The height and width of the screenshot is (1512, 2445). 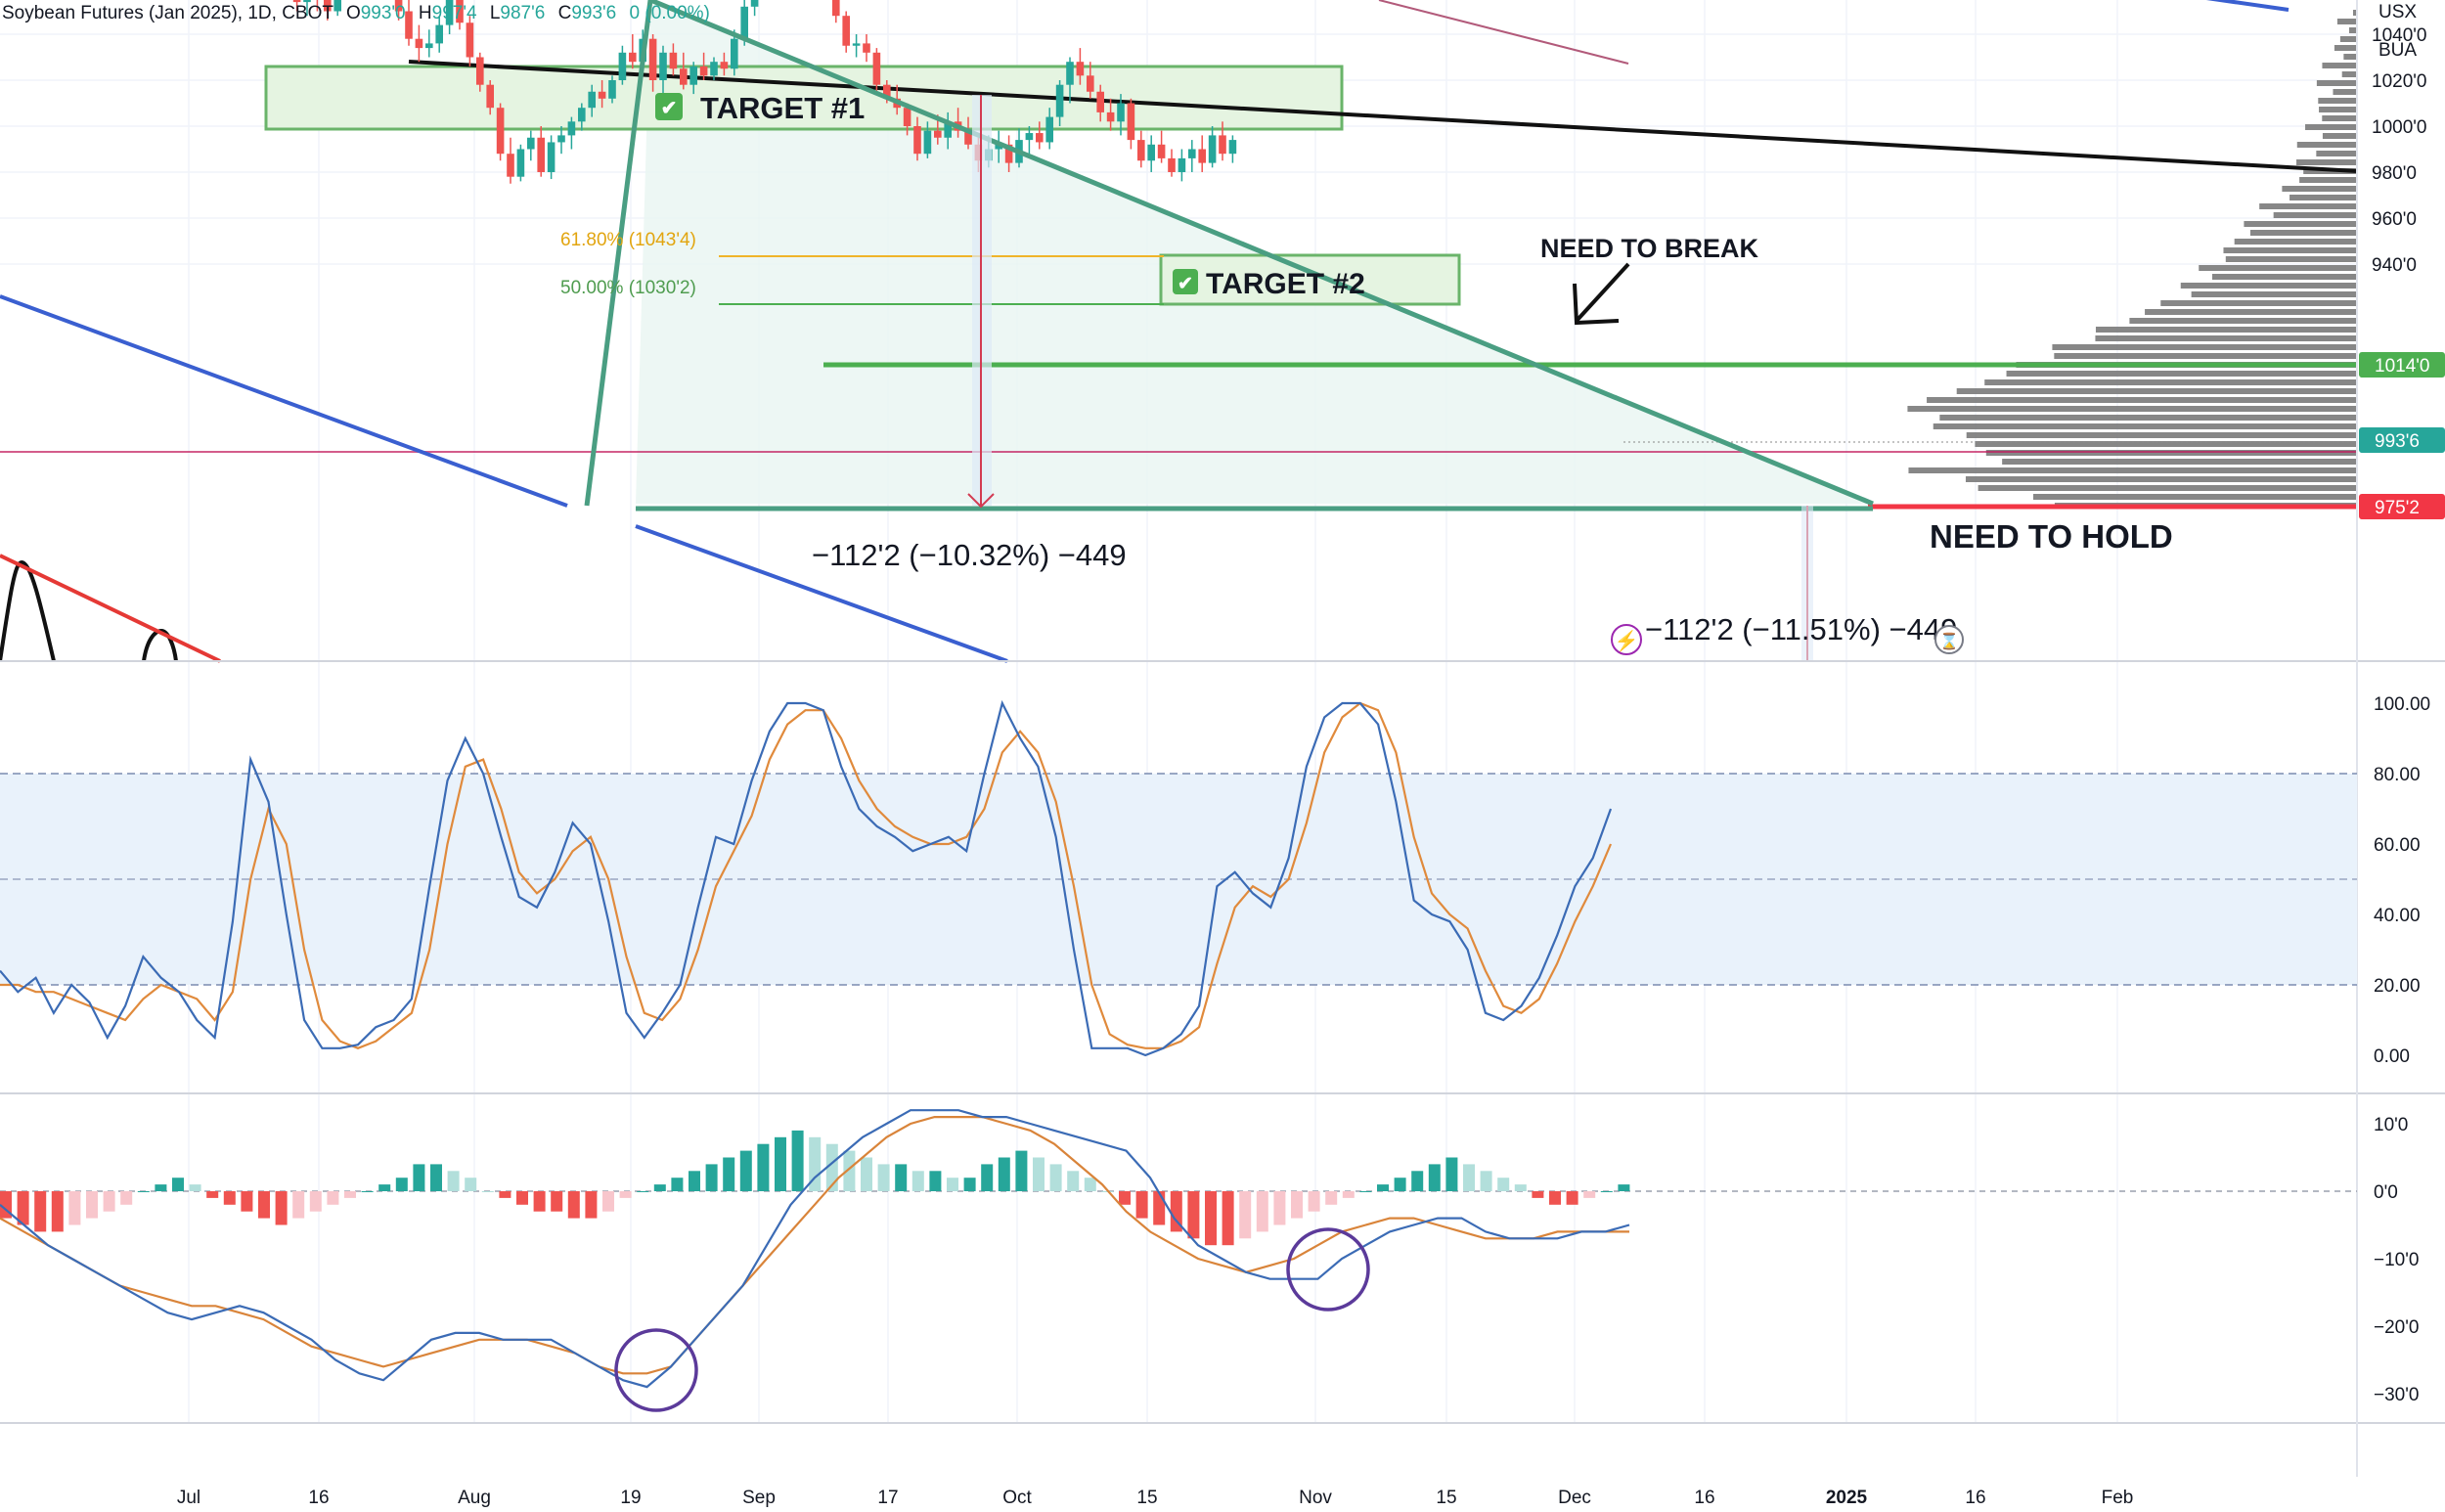 I want to click on hourglass-icon, so click(x=1949, y=640).